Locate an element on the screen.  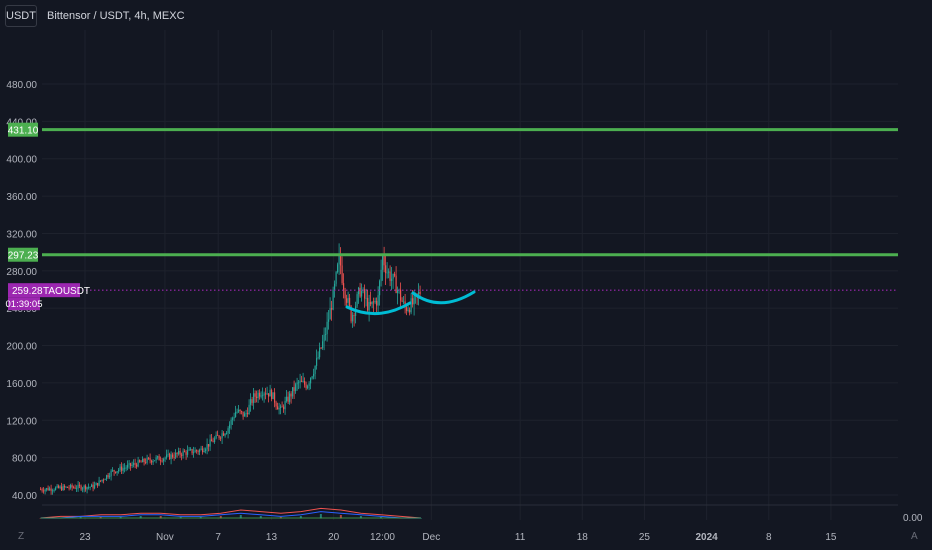
corner-right-label: A is located at coordinates (914, 536).